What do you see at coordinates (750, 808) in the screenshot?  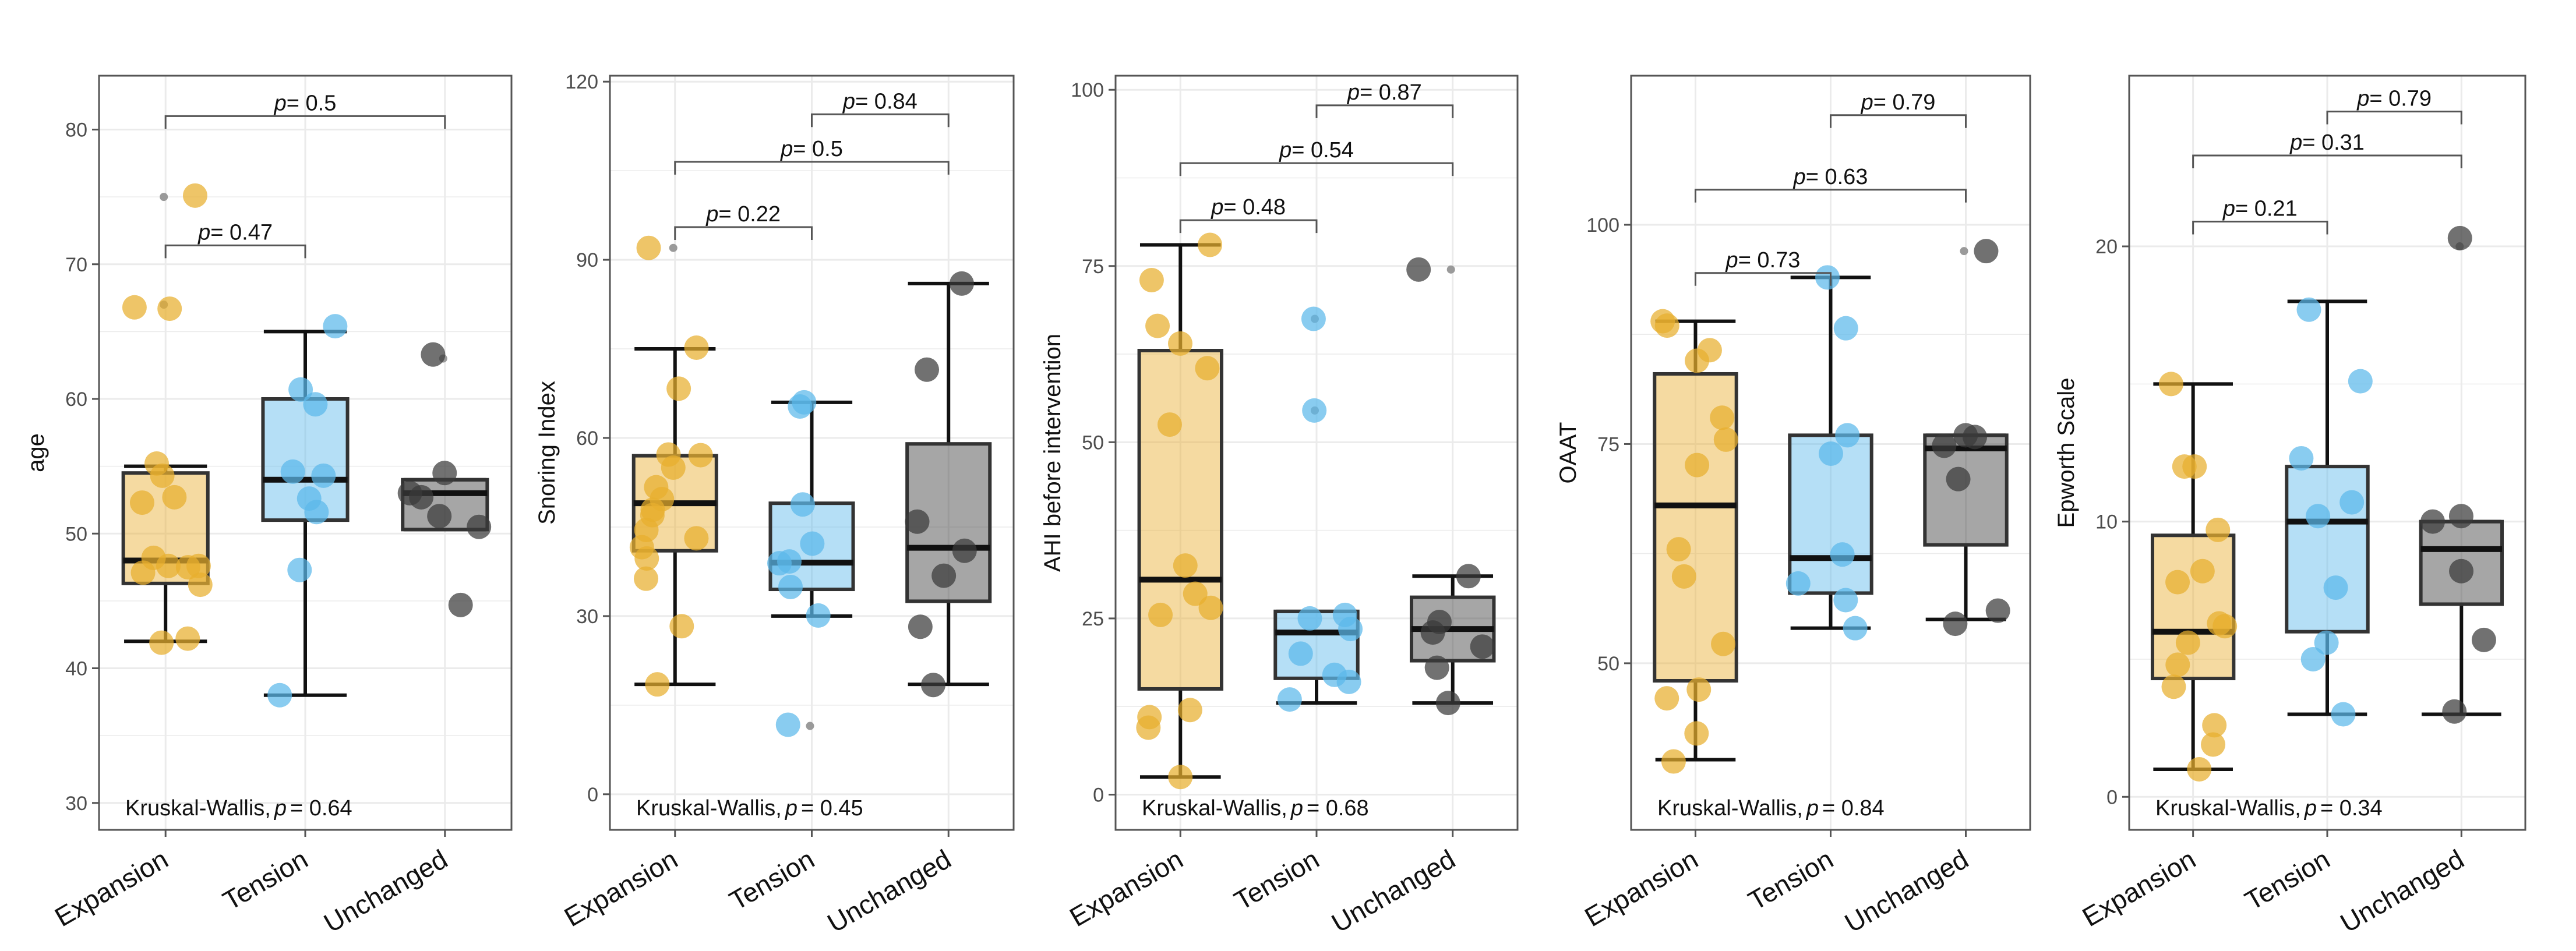 I see `kruskal-wallis-label: Kruskal-Wallis, p = 0.45` at bounding box center [750, 808].